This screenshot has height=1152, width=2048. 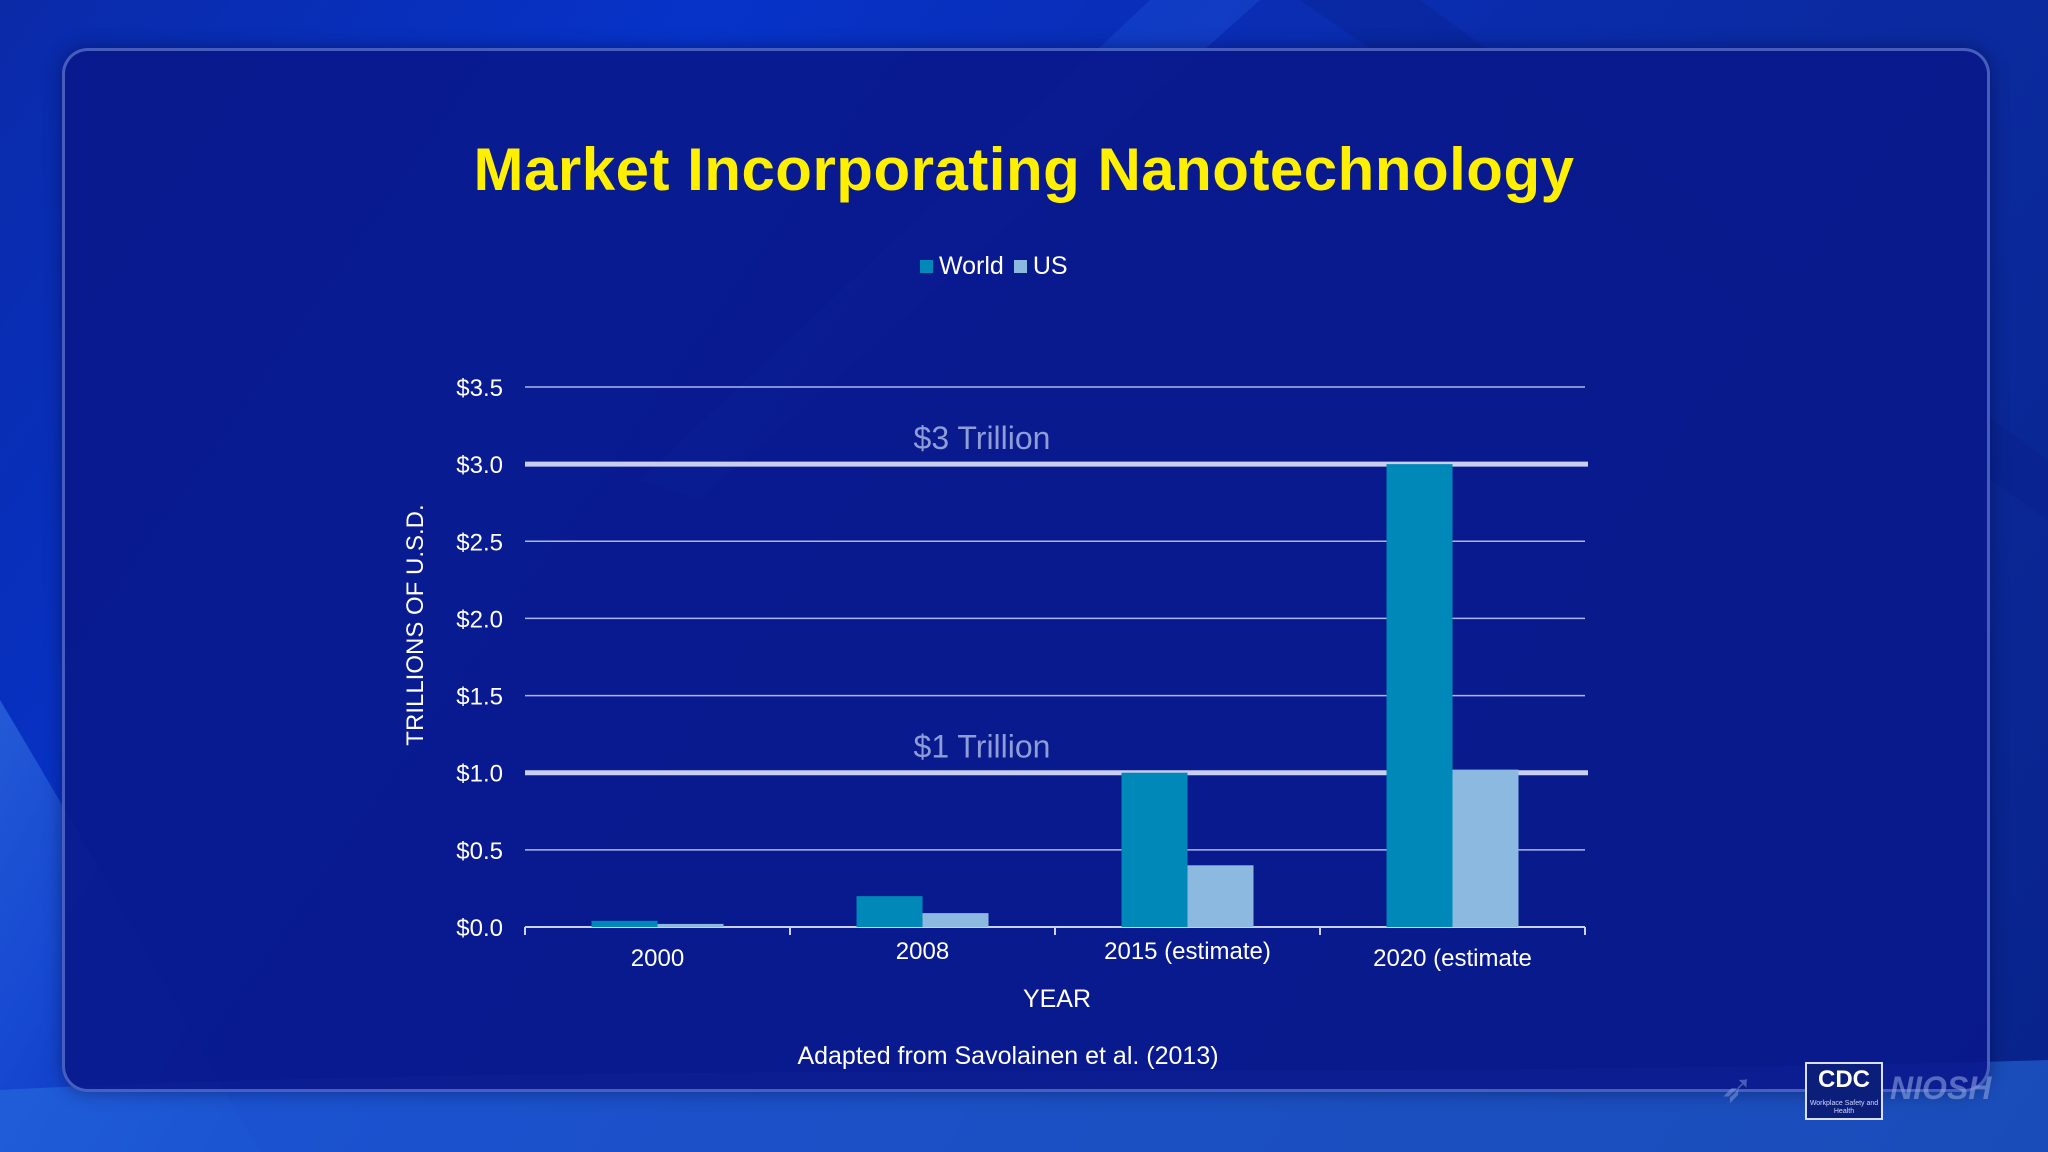 What do you see at coordinates (479, 928) in the screenshot?
I see `y-tick-label: $0.0` at bounding box center [479, 928].